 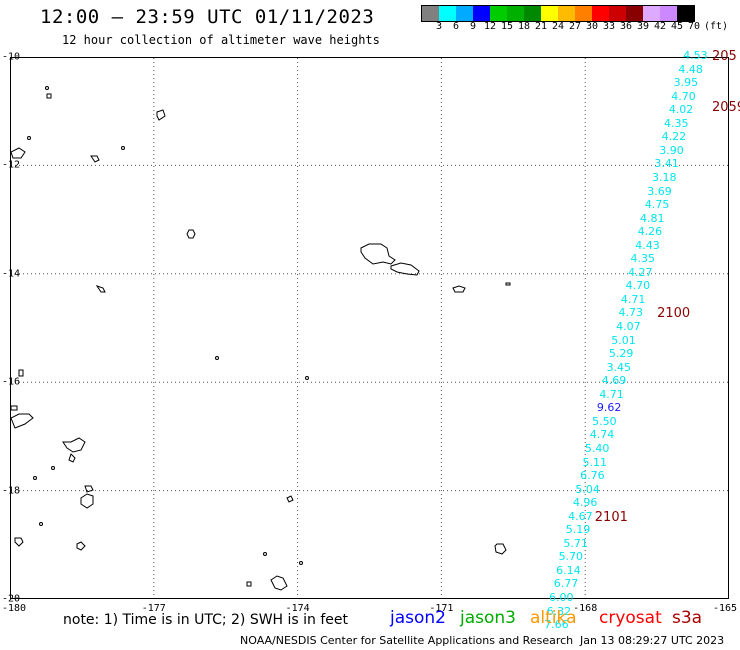 What do you see at coordinates (657, 205) in the screenshot?
I see `wave-height-value: 4.75` at bounding box center [657, 205].